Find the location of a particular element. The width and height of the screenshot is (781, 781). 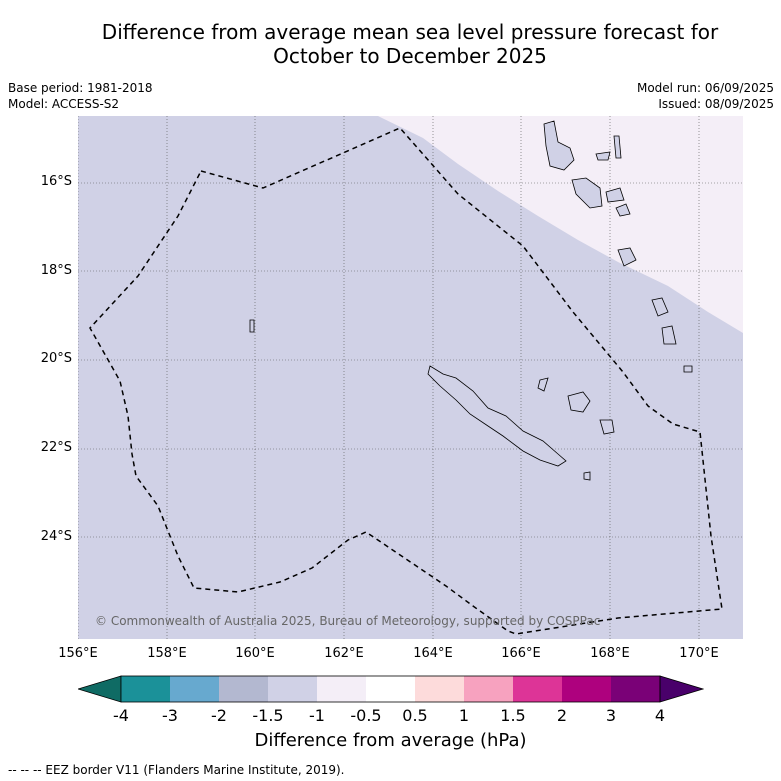

isle-of-pines is located at coordinates (587, 476).